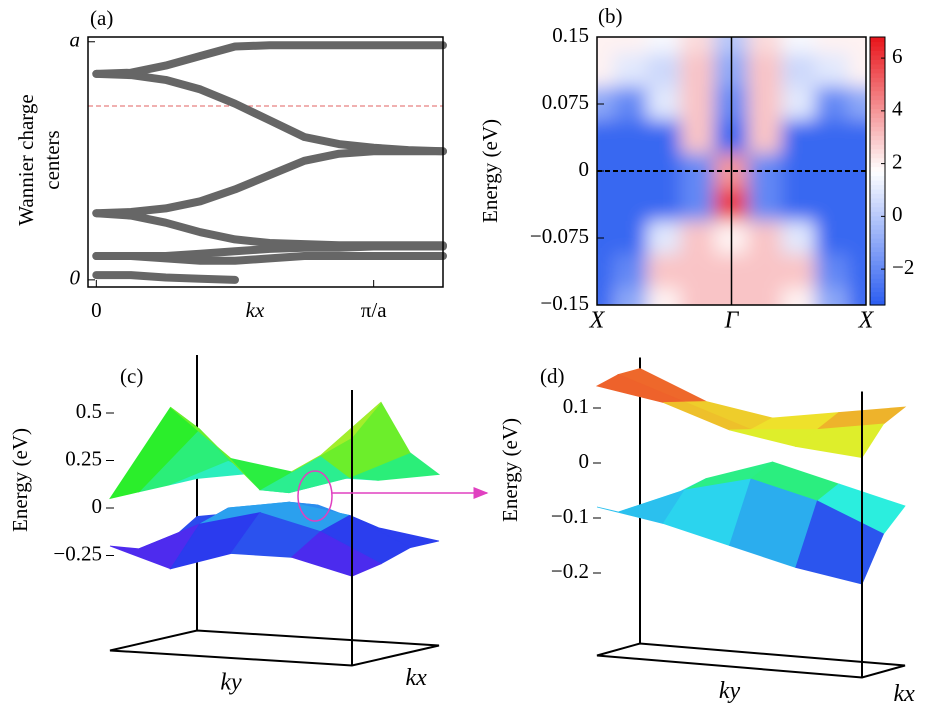 The image size is (926, 713). What do you see at coordinates (576, 406) in the screenshot?
I see `z-tick-label: 0.1` at bounding box center [576, 406].